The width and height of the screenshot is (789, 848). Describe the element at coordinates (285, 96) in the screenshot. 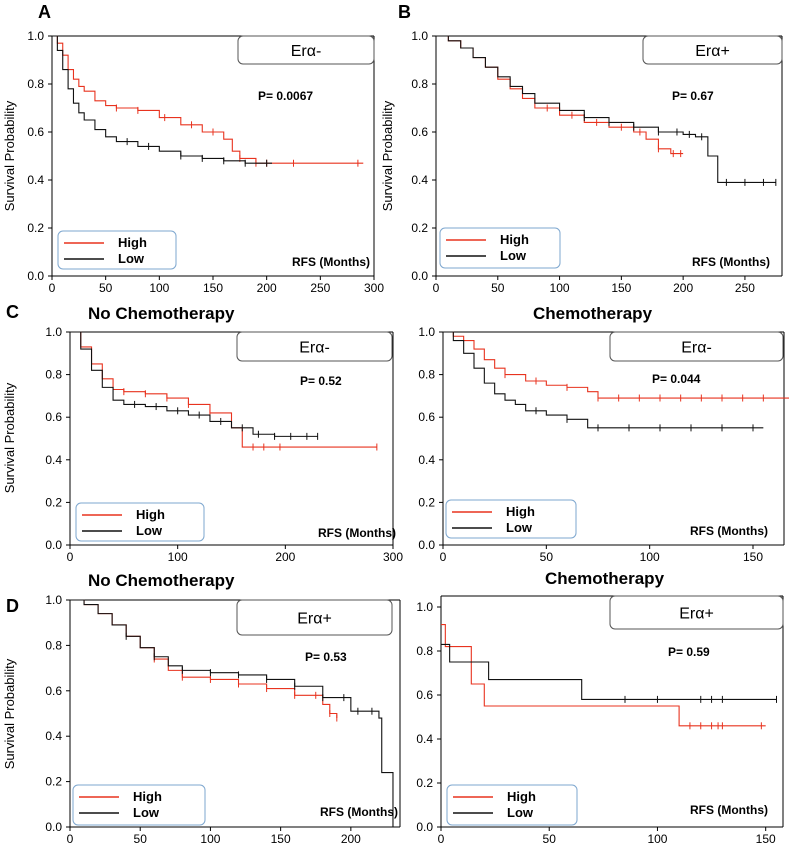

I see `p-value: P= 0.0067` at that location.